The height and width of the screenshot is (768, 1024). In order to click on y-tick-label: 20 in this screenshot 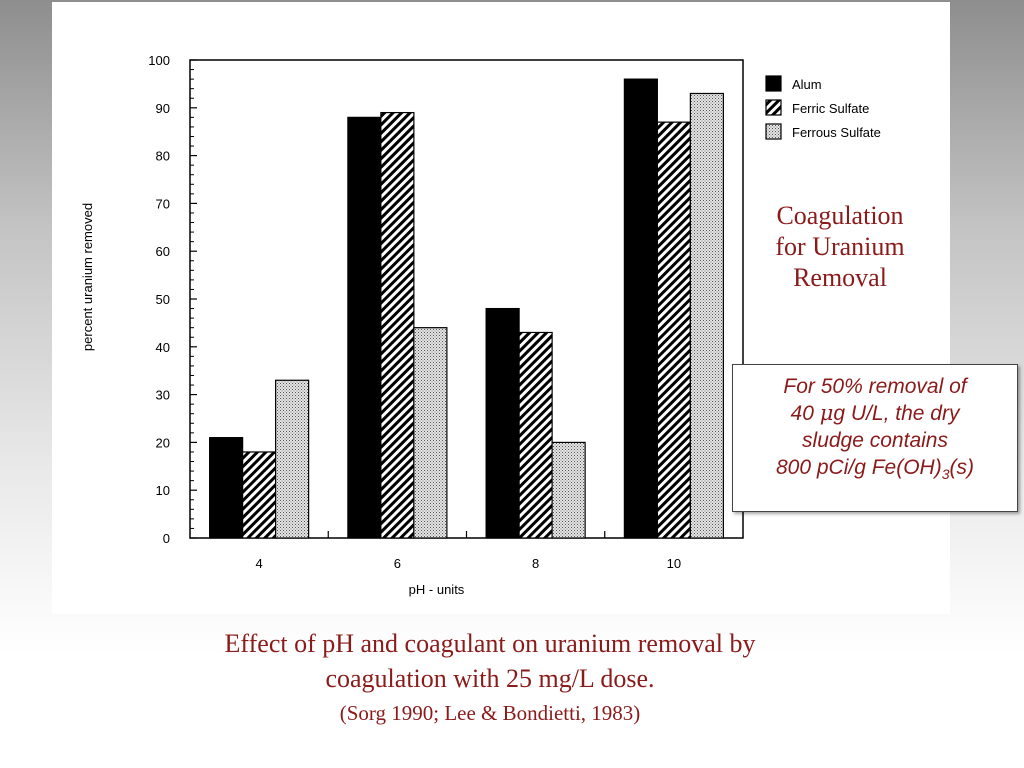, I will do `click(163, 442)`.